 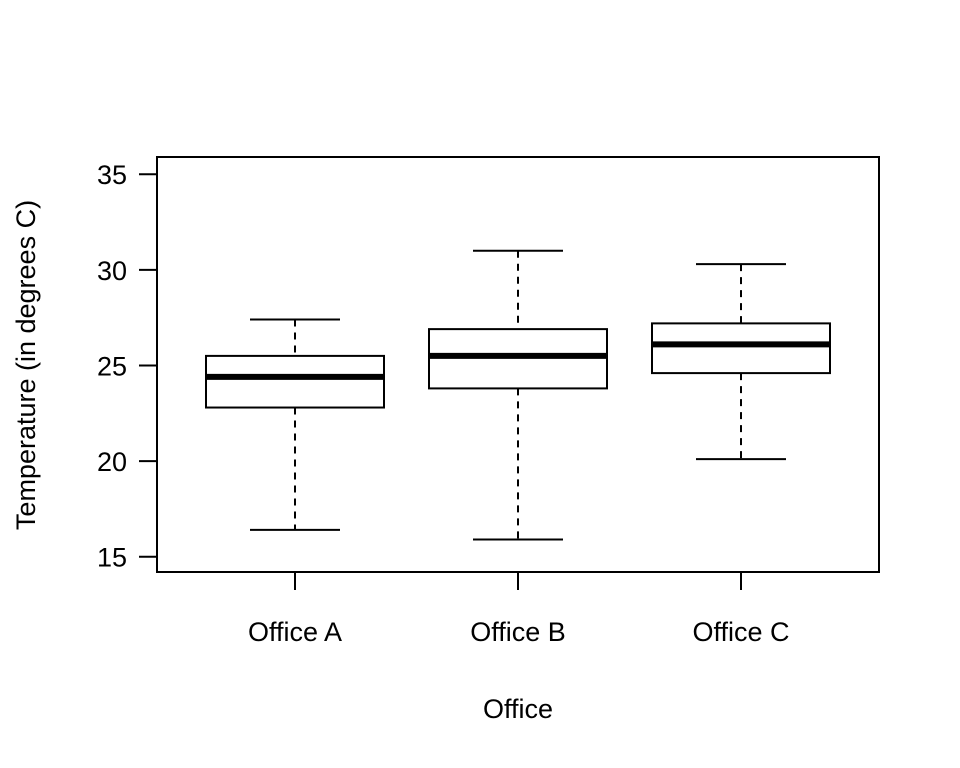 What do you see at coordinates (740, 632) in the screenshot?
I see `x-tick-label: Office C` at bounding box center [740, 632].